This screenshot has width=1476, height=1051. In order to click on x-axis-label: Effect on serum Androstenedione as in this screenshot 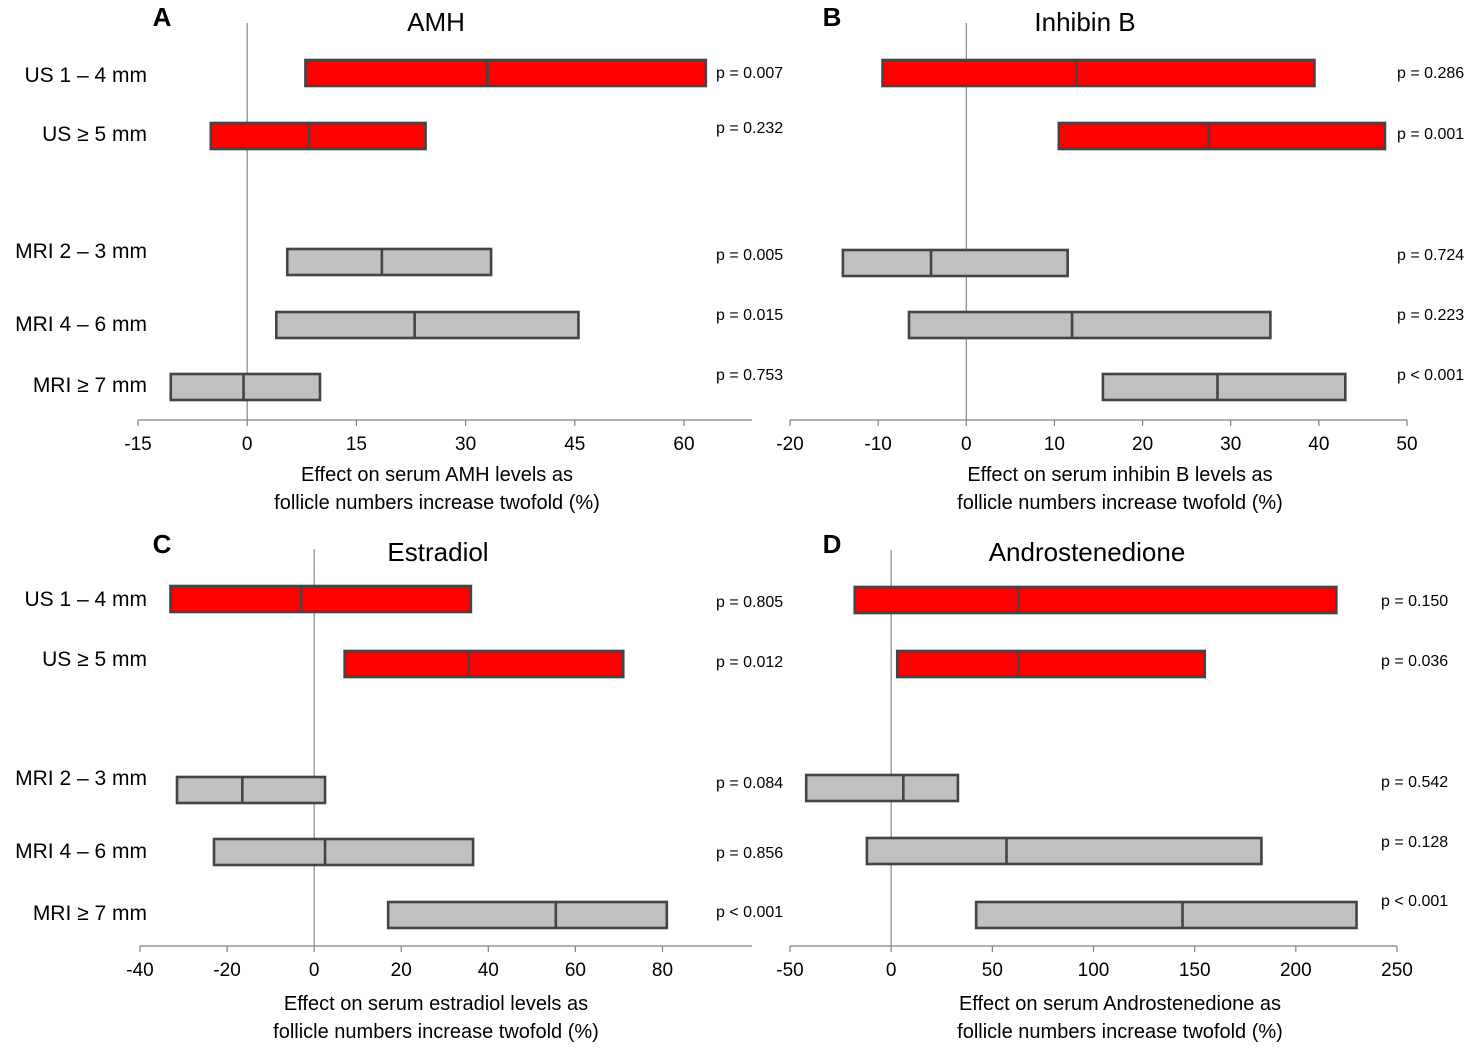, I will do `click(1120, 1004)`.